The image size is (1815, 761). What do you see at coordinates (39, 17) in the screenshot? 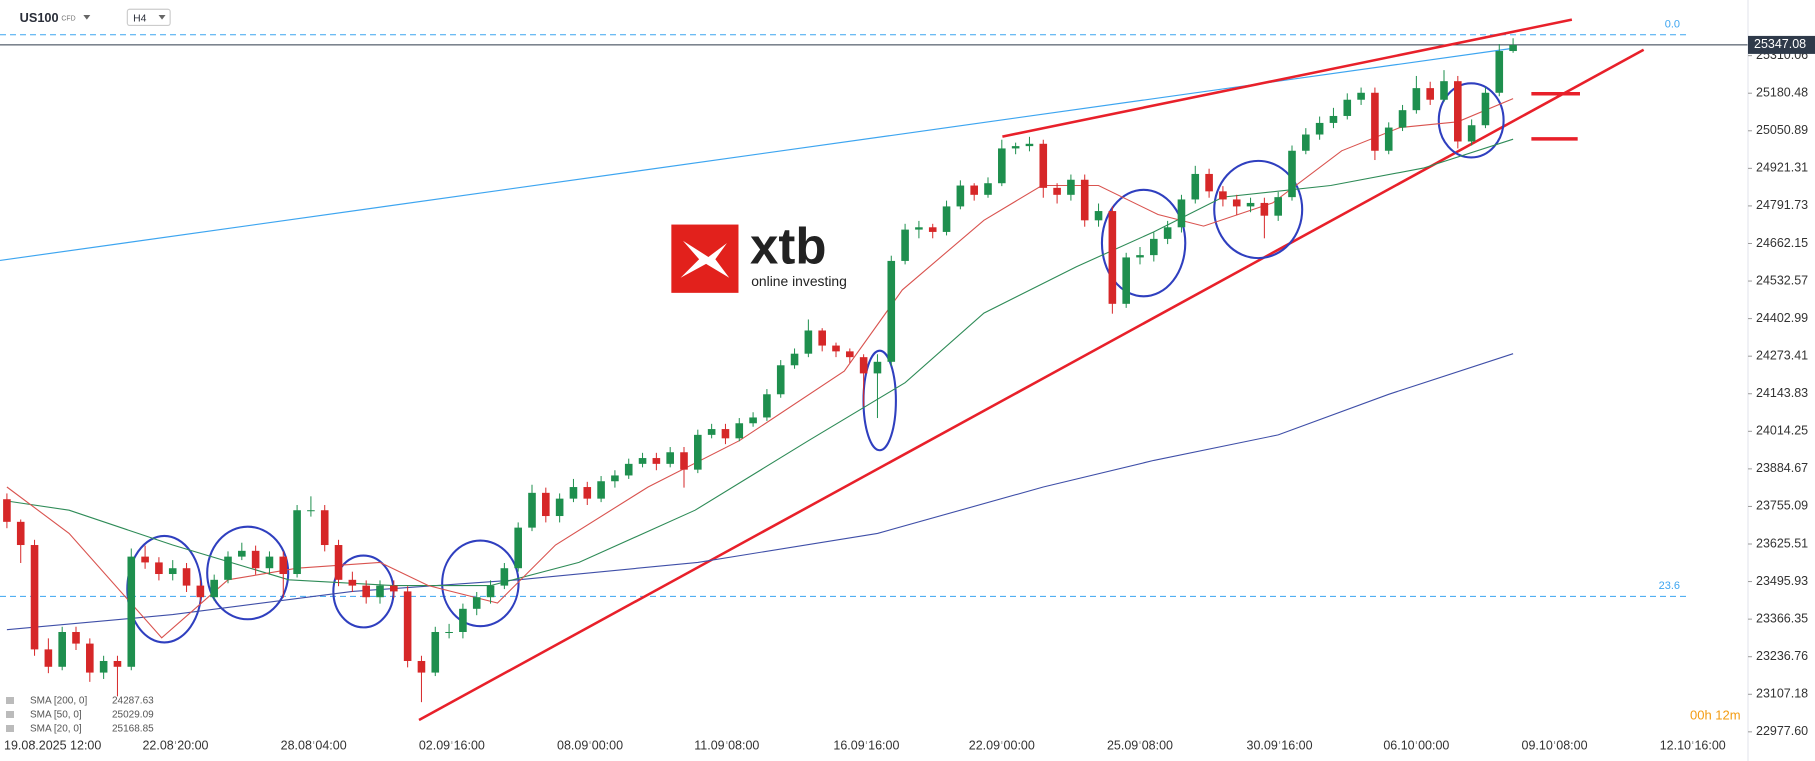
I see `symbol: US100` at bounding box center [39, 17].